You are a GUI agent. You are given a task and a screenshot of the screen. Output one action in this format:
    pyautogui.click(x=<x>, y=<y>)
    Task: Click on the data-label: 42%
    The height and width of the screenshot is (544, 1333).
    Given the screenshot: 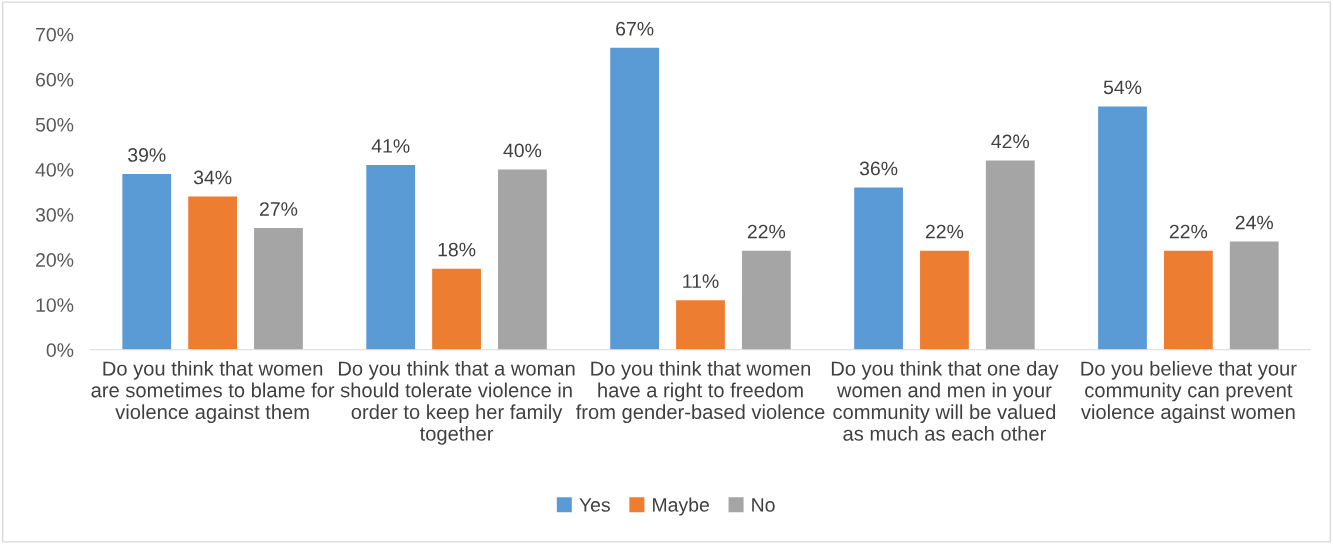 What is the action you would take?
    pyautogui.click(x=1010, y=141)
    